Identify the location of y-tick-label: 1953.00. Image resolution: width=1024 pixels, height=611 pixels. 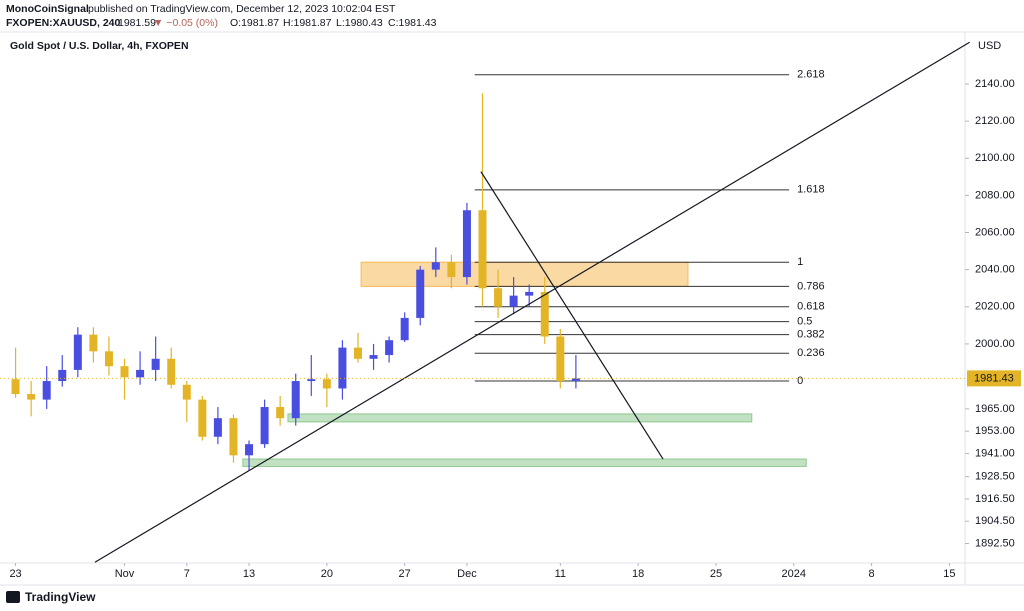
(995, 431).